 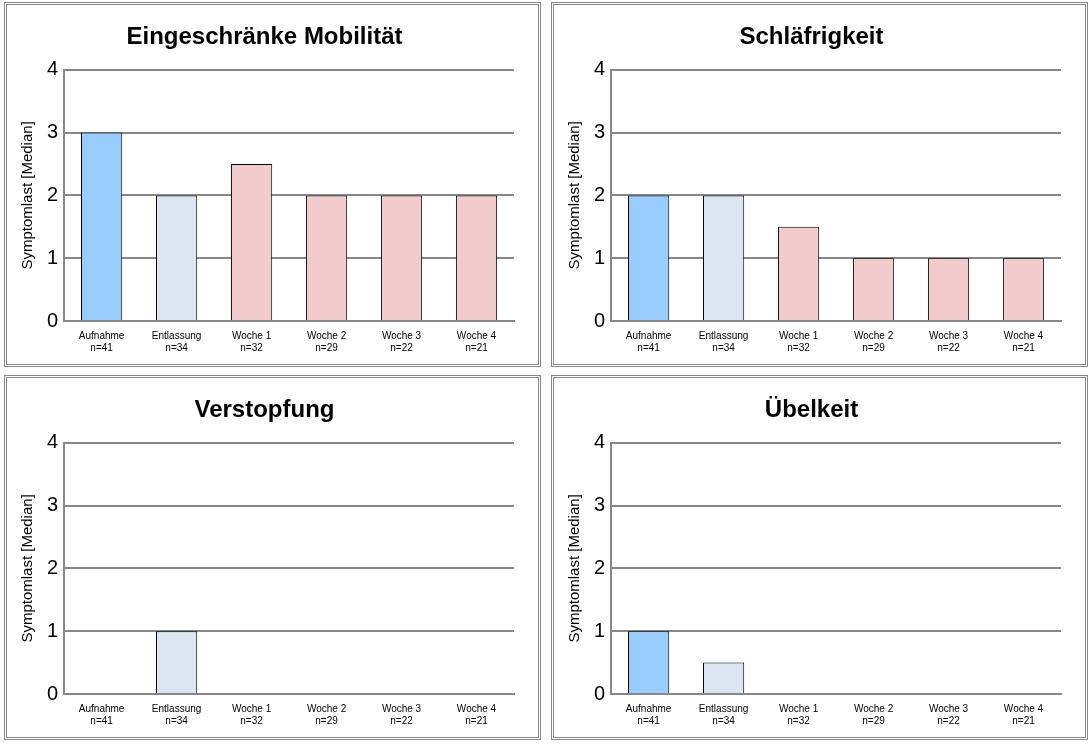 What do you see at coordinates (264, 409) in the screenshot?
I see `chart-title: Verstopfung` at bounding box center [264, 409].